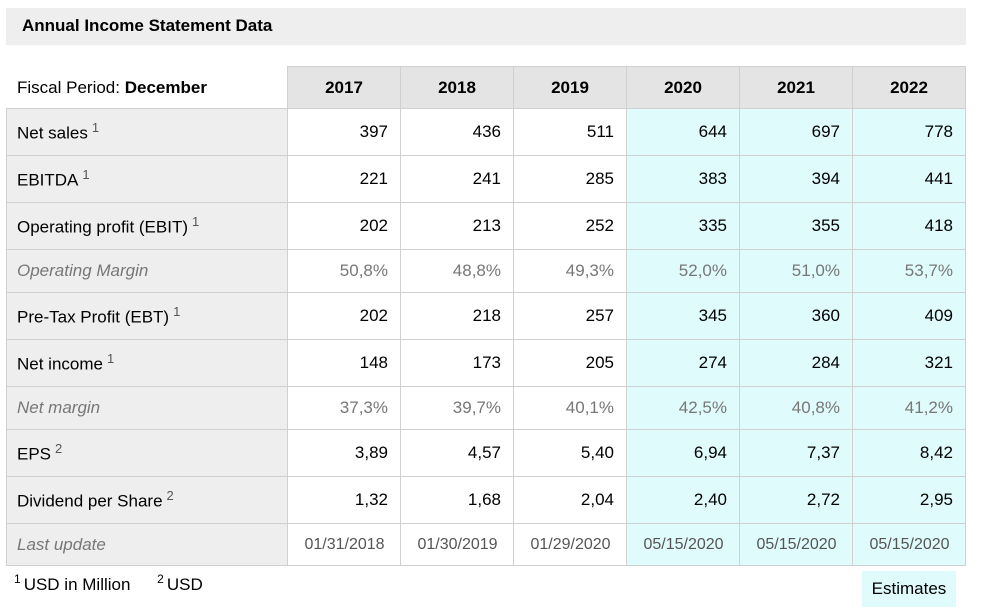  I want to click on estimate-value-cell: 42,5%, so click(683, 408).